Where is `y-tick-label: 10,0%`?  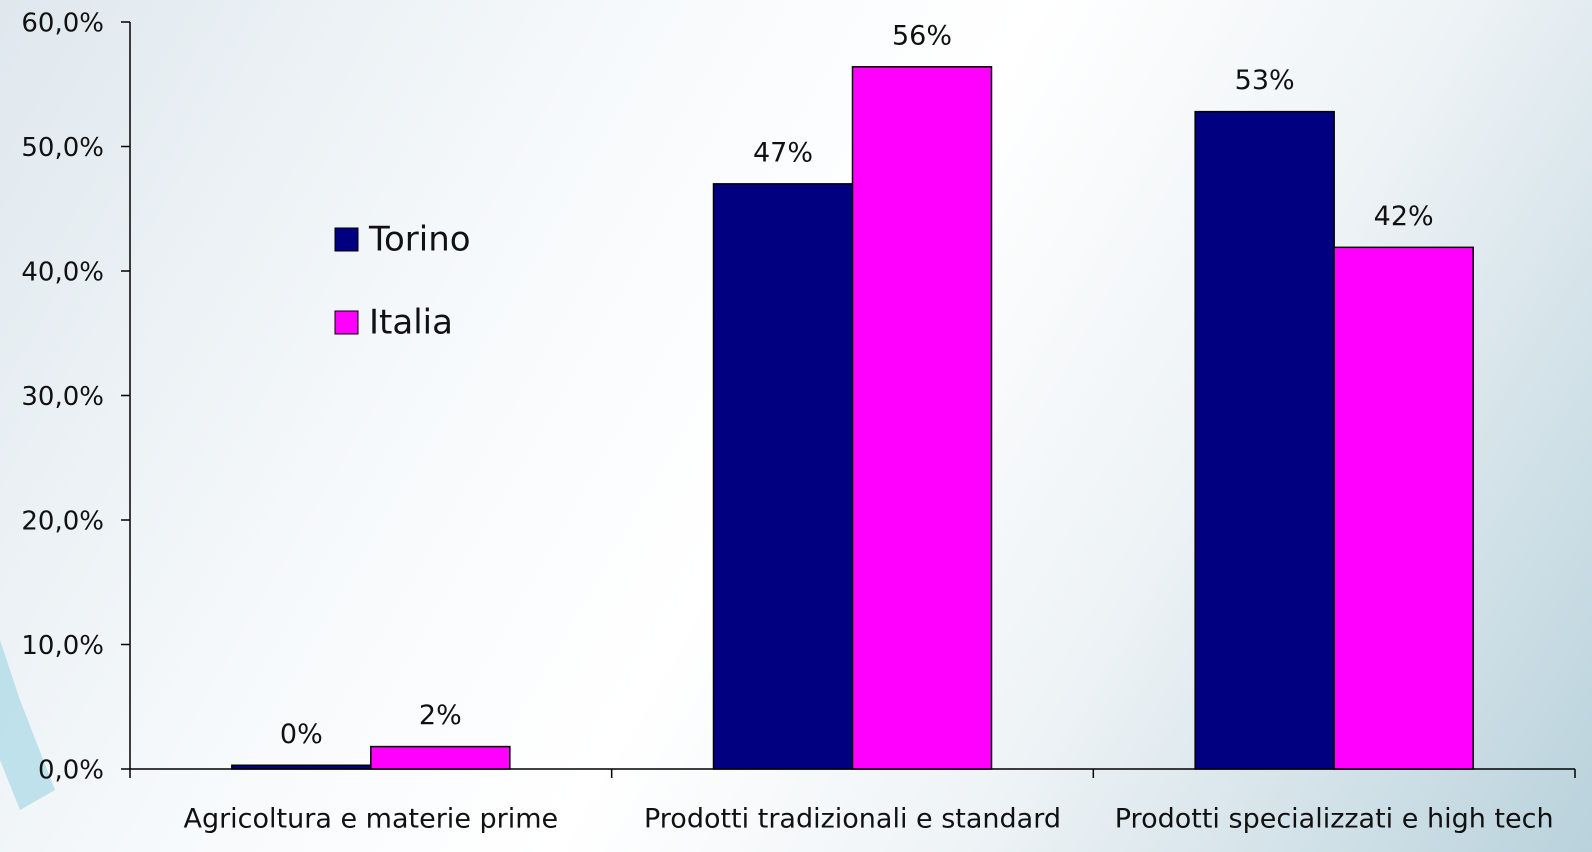 y-tick-label: 10,0% is located at coordinates (62, 646).